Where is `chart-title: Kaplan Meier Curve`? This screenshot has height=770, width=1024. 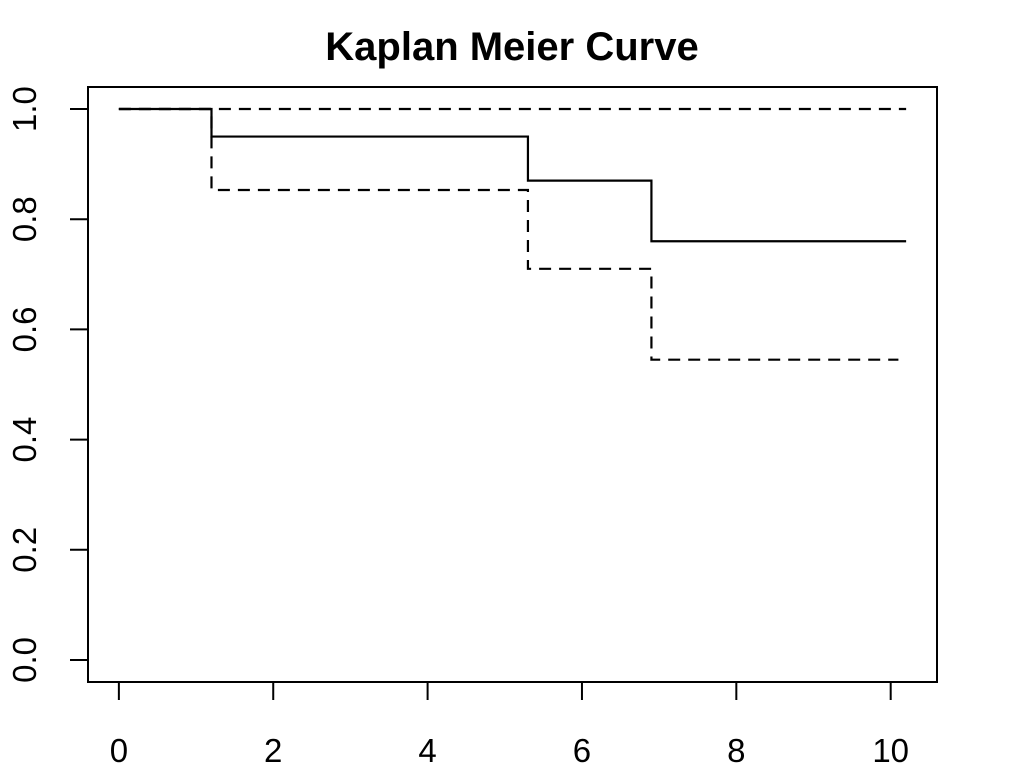
chart-title: Kaplan Meier Curve is located at coordinates (511, 47).